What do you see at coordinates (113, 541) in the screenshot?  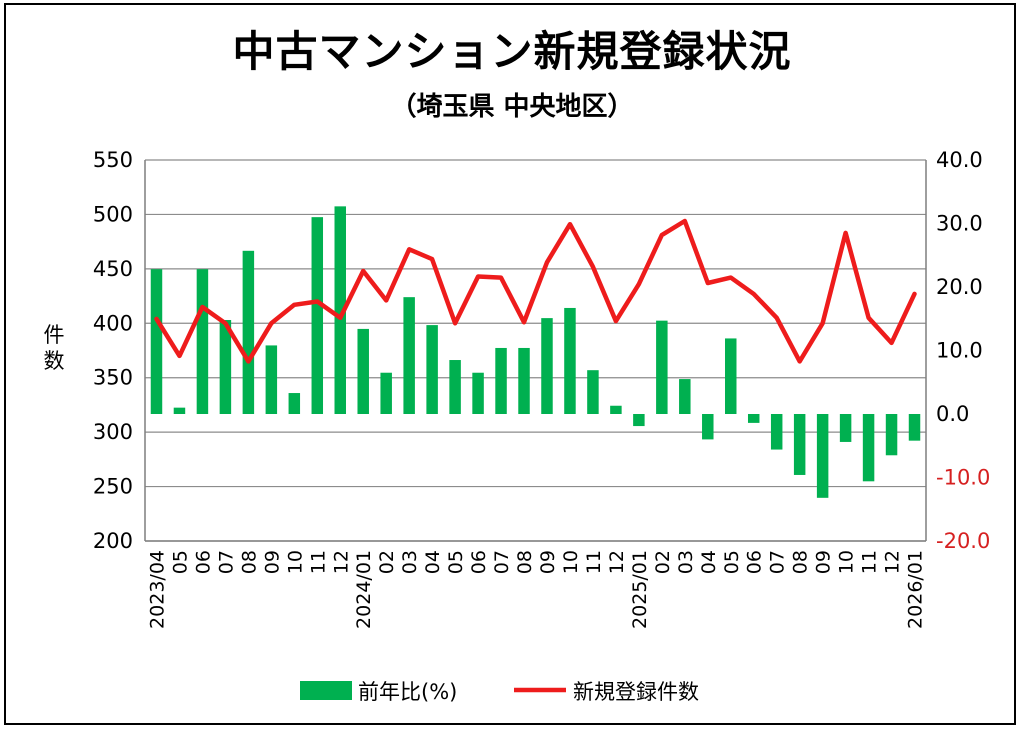 I see `left-tick-label: 200` at bounding box center [113, 541].